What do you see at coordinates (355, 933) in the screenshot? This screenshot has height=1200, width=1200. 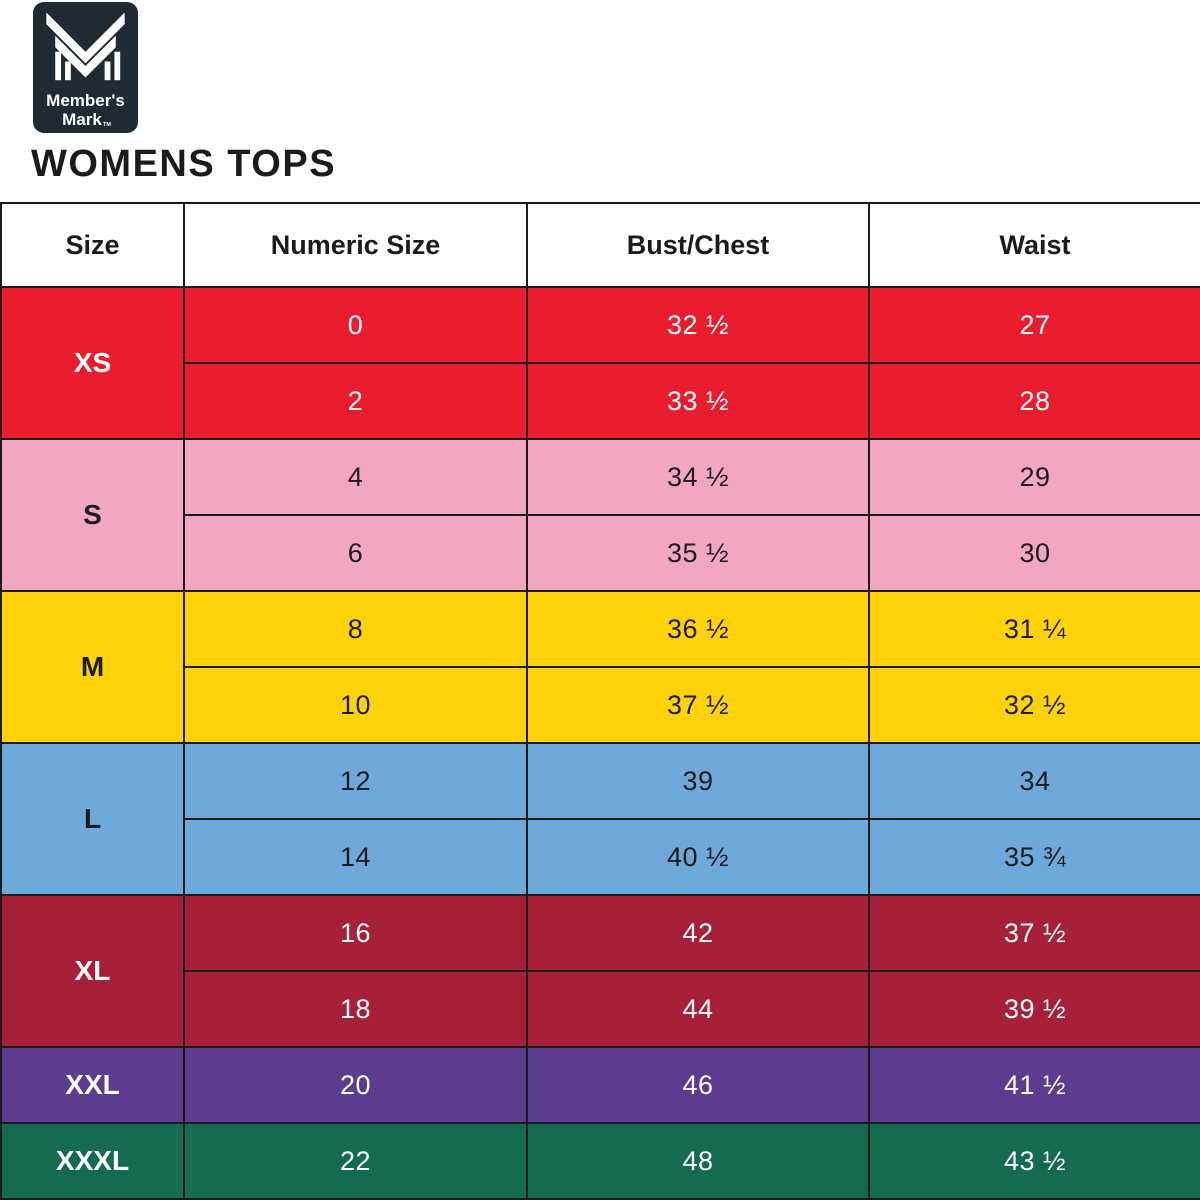 I see `cell-numeric-size: 16` at bounding box center [355, 933].